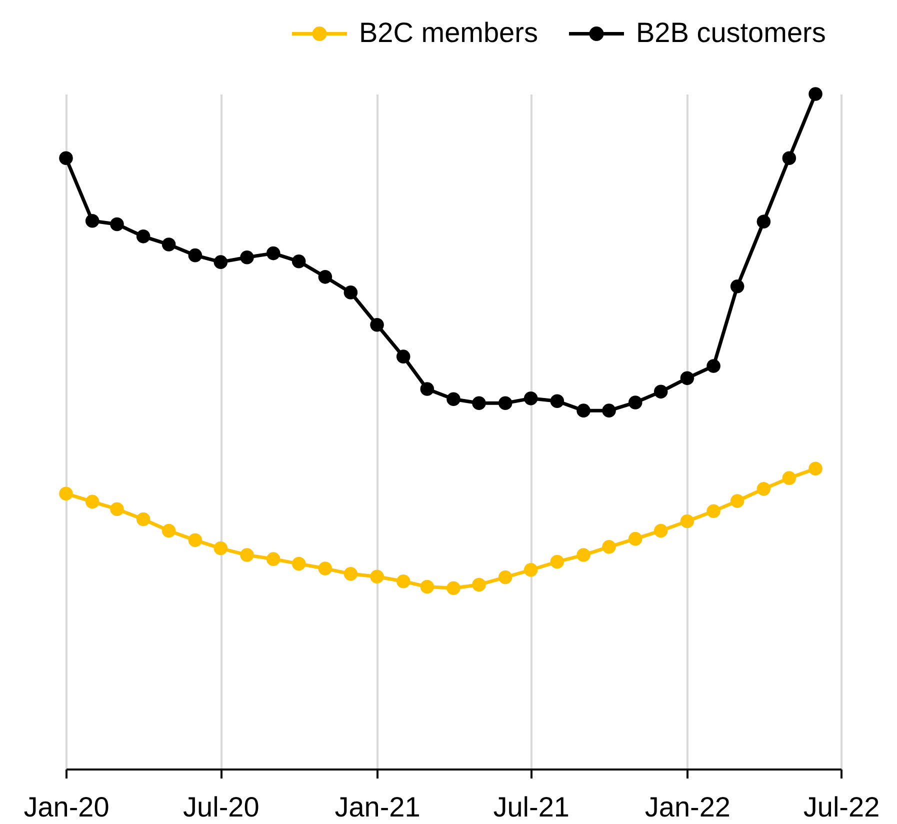 Image resolution: width=897 pixels, height=824 pixels. Describe the element at coordinates (531, 807) in the screenshot. I see `x-tick-label: Jul-21` at that location.